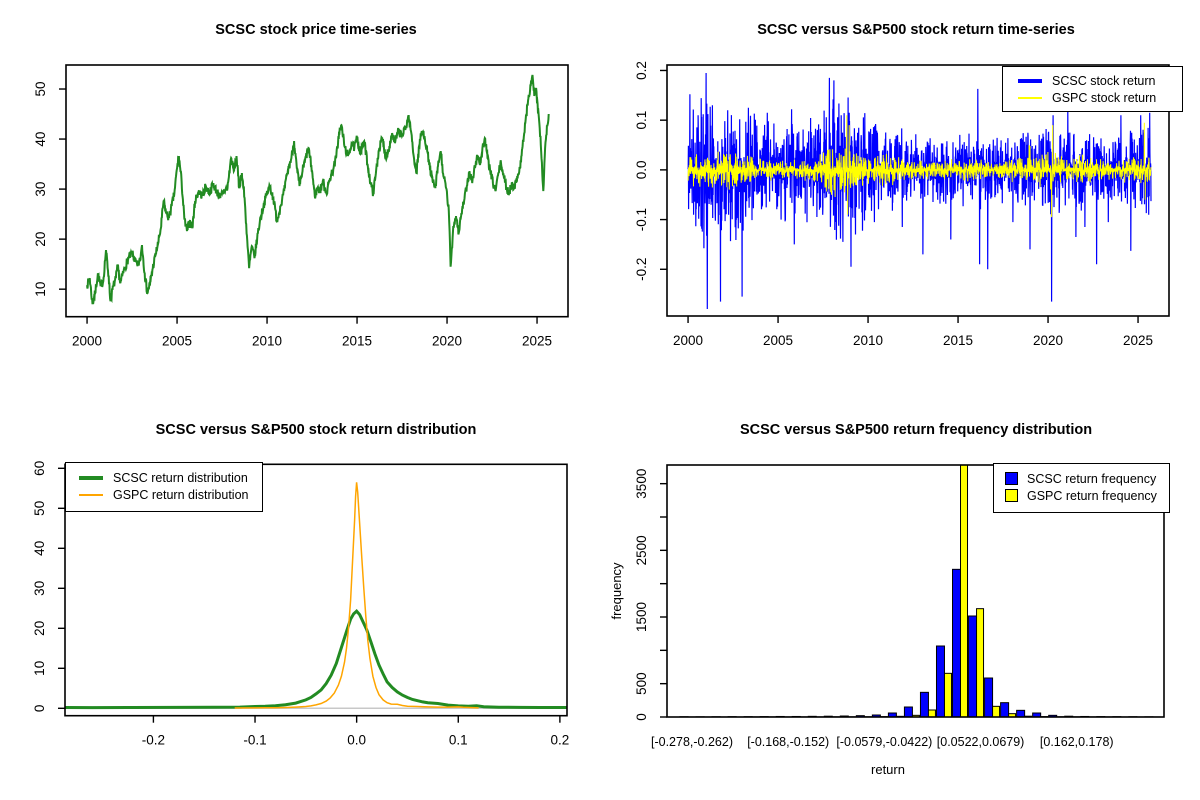 The height and width of the screenshot is (800, 1200). I want to click on returns-legend: SCSC stock return GSPC stock return, so click(1092, 89).